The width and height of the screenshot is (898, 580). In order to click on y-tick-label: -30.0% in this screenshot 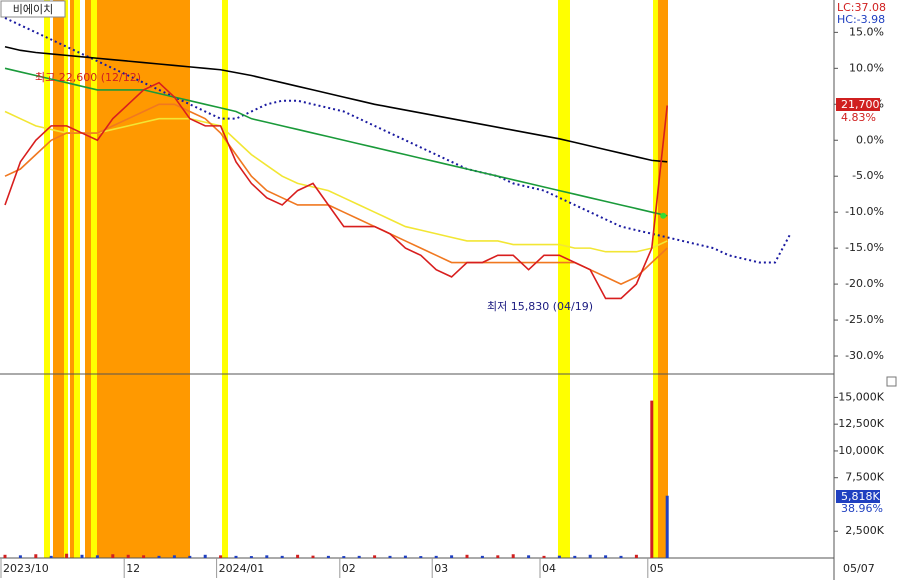, I will do `click(864, 355)`.